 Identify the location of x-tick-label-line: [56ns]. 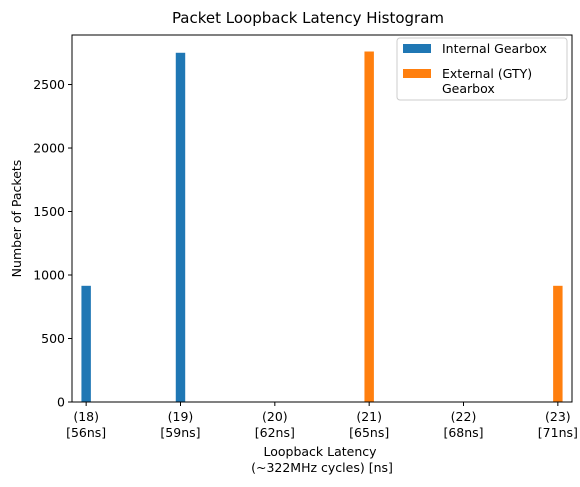
(86, 432).